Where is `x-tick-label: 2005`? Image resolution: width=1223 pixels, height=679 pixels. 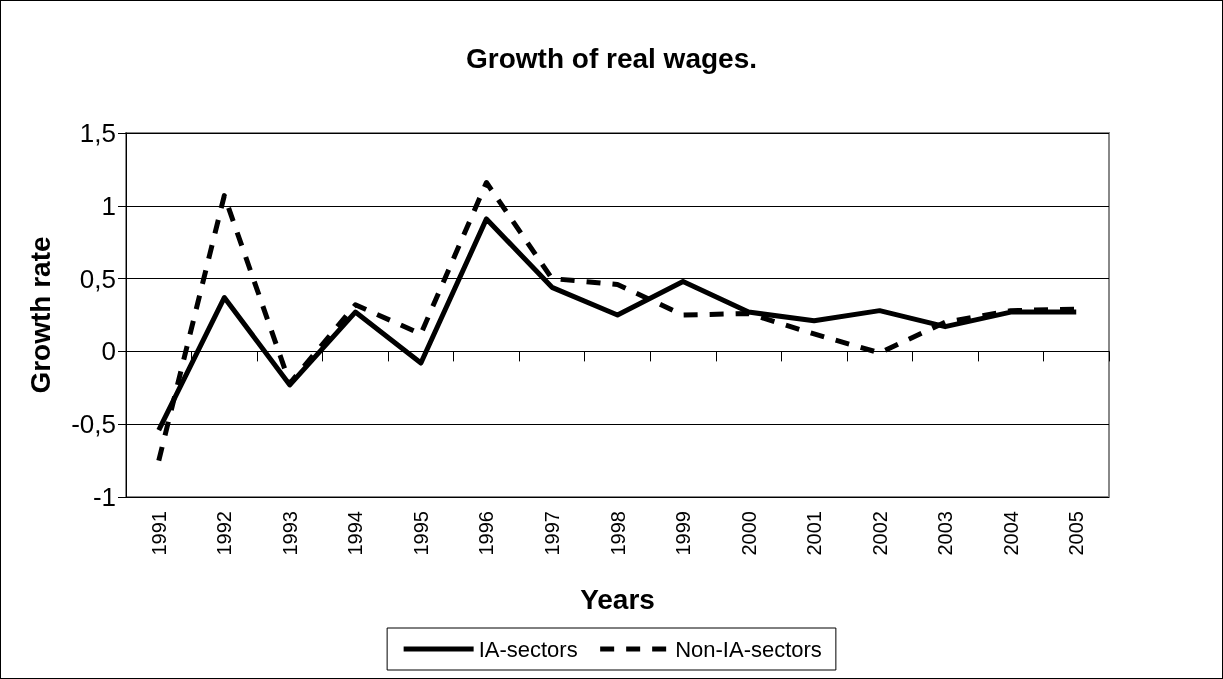
x-tick-label: 2005 is located at coordinates (1076, 533).